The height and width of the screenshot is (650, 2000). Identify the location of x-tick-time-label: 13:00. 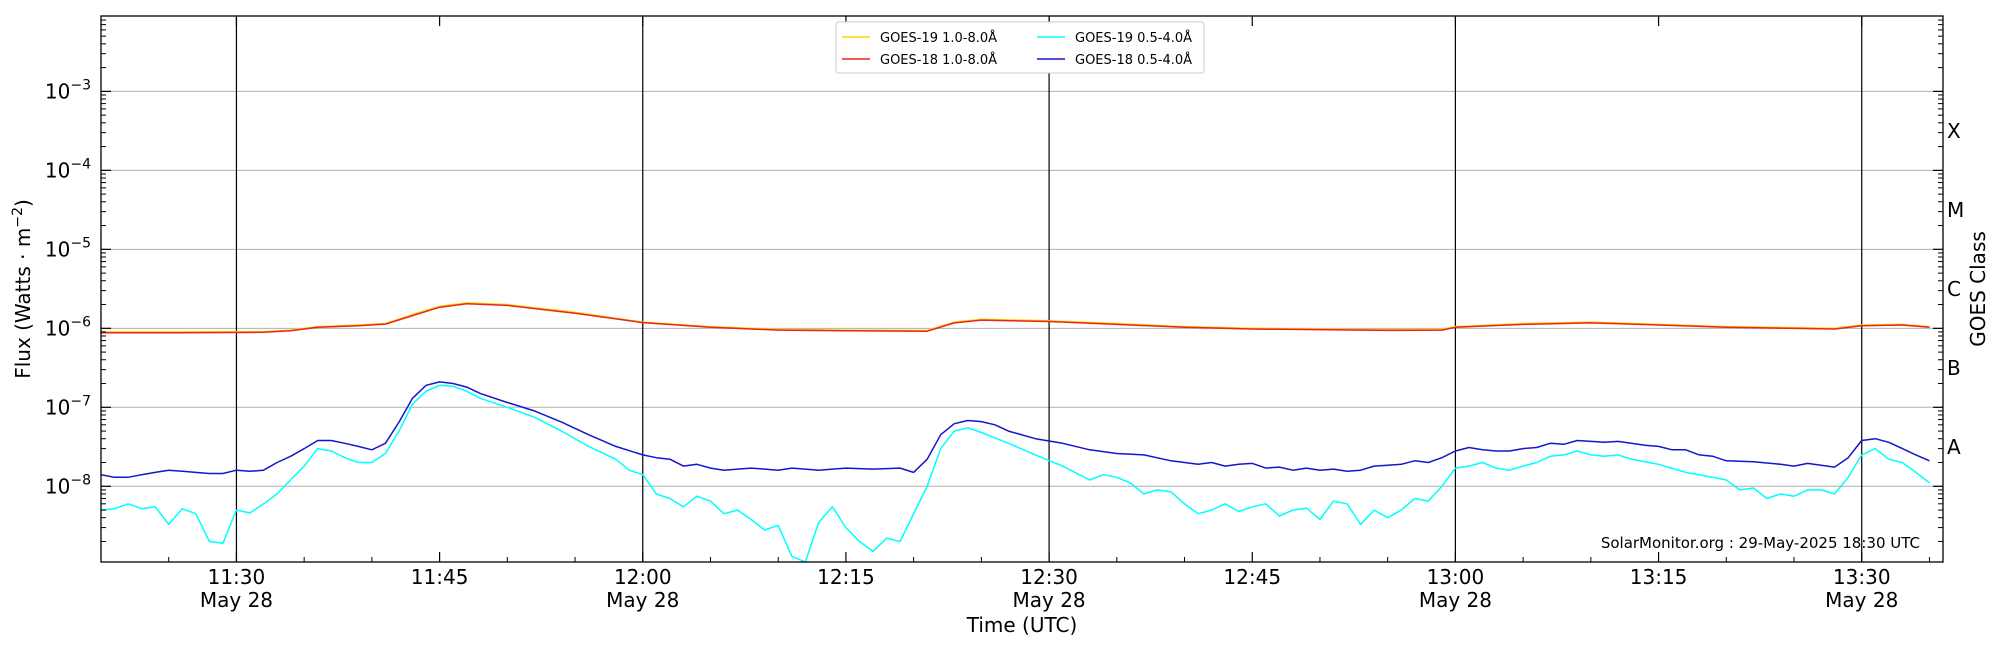
(1456, 577).